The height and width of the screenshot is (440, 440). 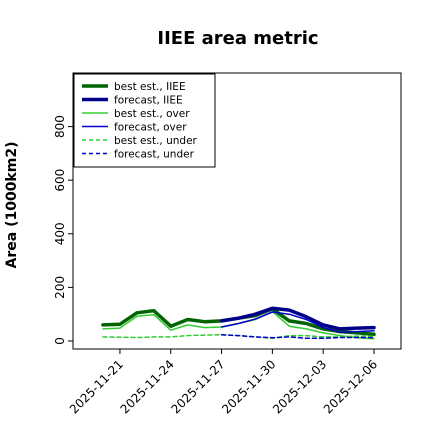 I want to click on y-tick-label: 600, so click(x=60, y=180).